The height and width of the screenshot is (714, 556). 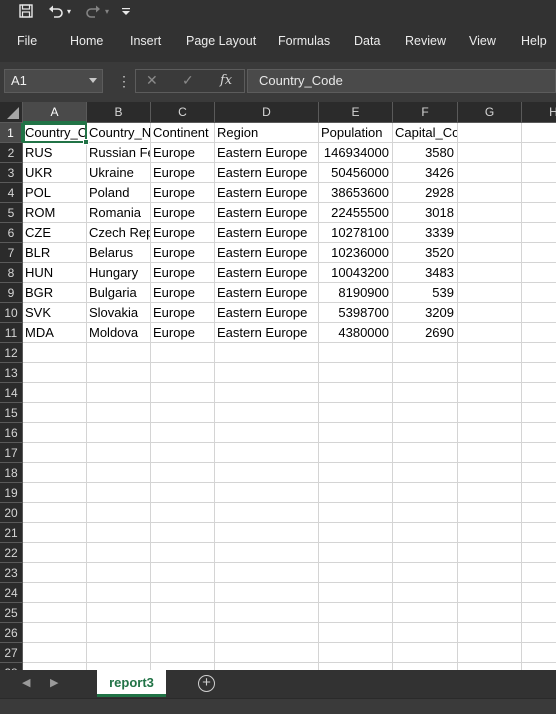 I want to click on cell-b27, so click(x=119, y=653).